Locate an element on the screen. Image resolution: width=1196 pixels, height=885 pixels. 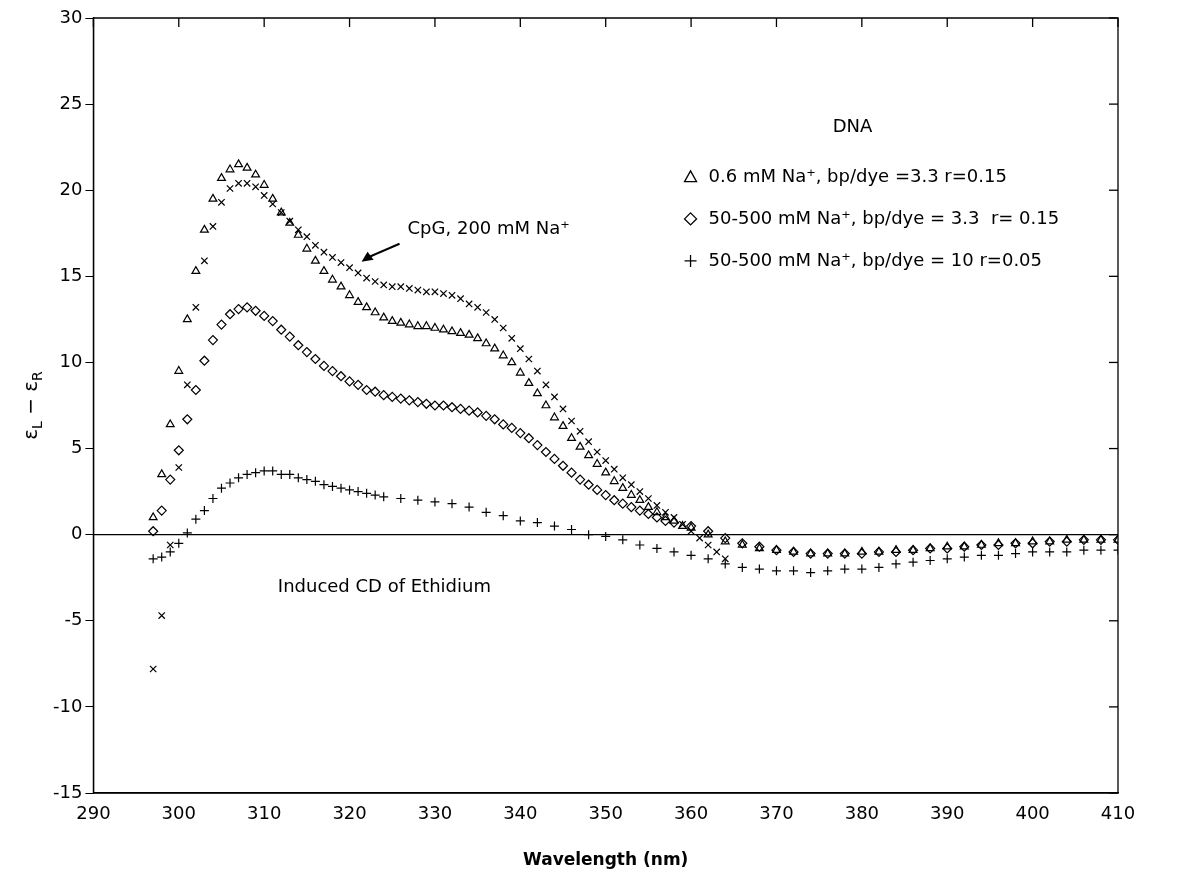
y-tick-label: 5 is located at coordinates (76, 447).